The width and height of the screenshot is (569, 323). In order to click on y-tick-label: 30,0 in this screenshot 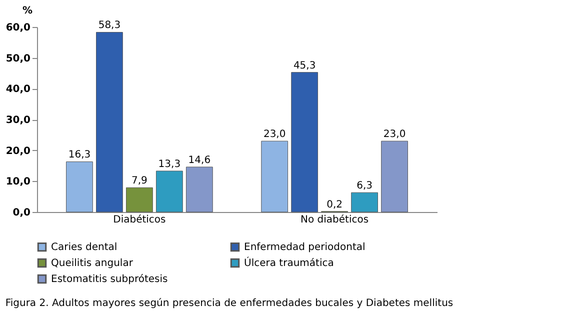, I will do `click(18, 120)`.